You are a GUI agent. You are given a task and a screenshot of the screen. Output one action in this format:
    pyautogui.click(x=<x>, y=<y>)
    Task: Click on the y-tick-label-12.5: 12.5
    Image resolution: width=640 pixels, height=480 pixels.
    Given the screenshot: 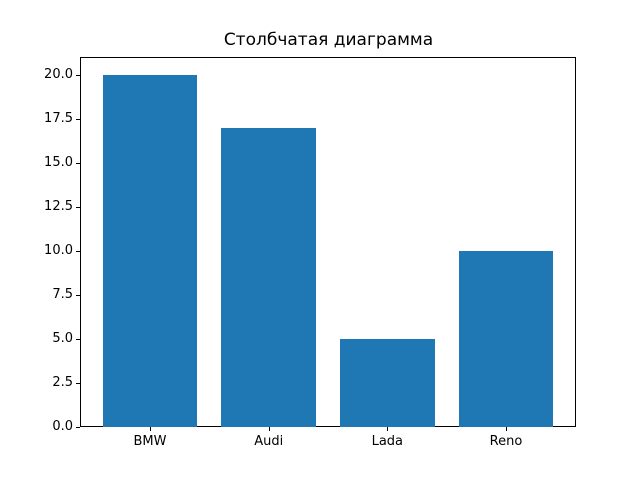 What is the action you would take?
    pyautogui.click(x=58, y=206)
    